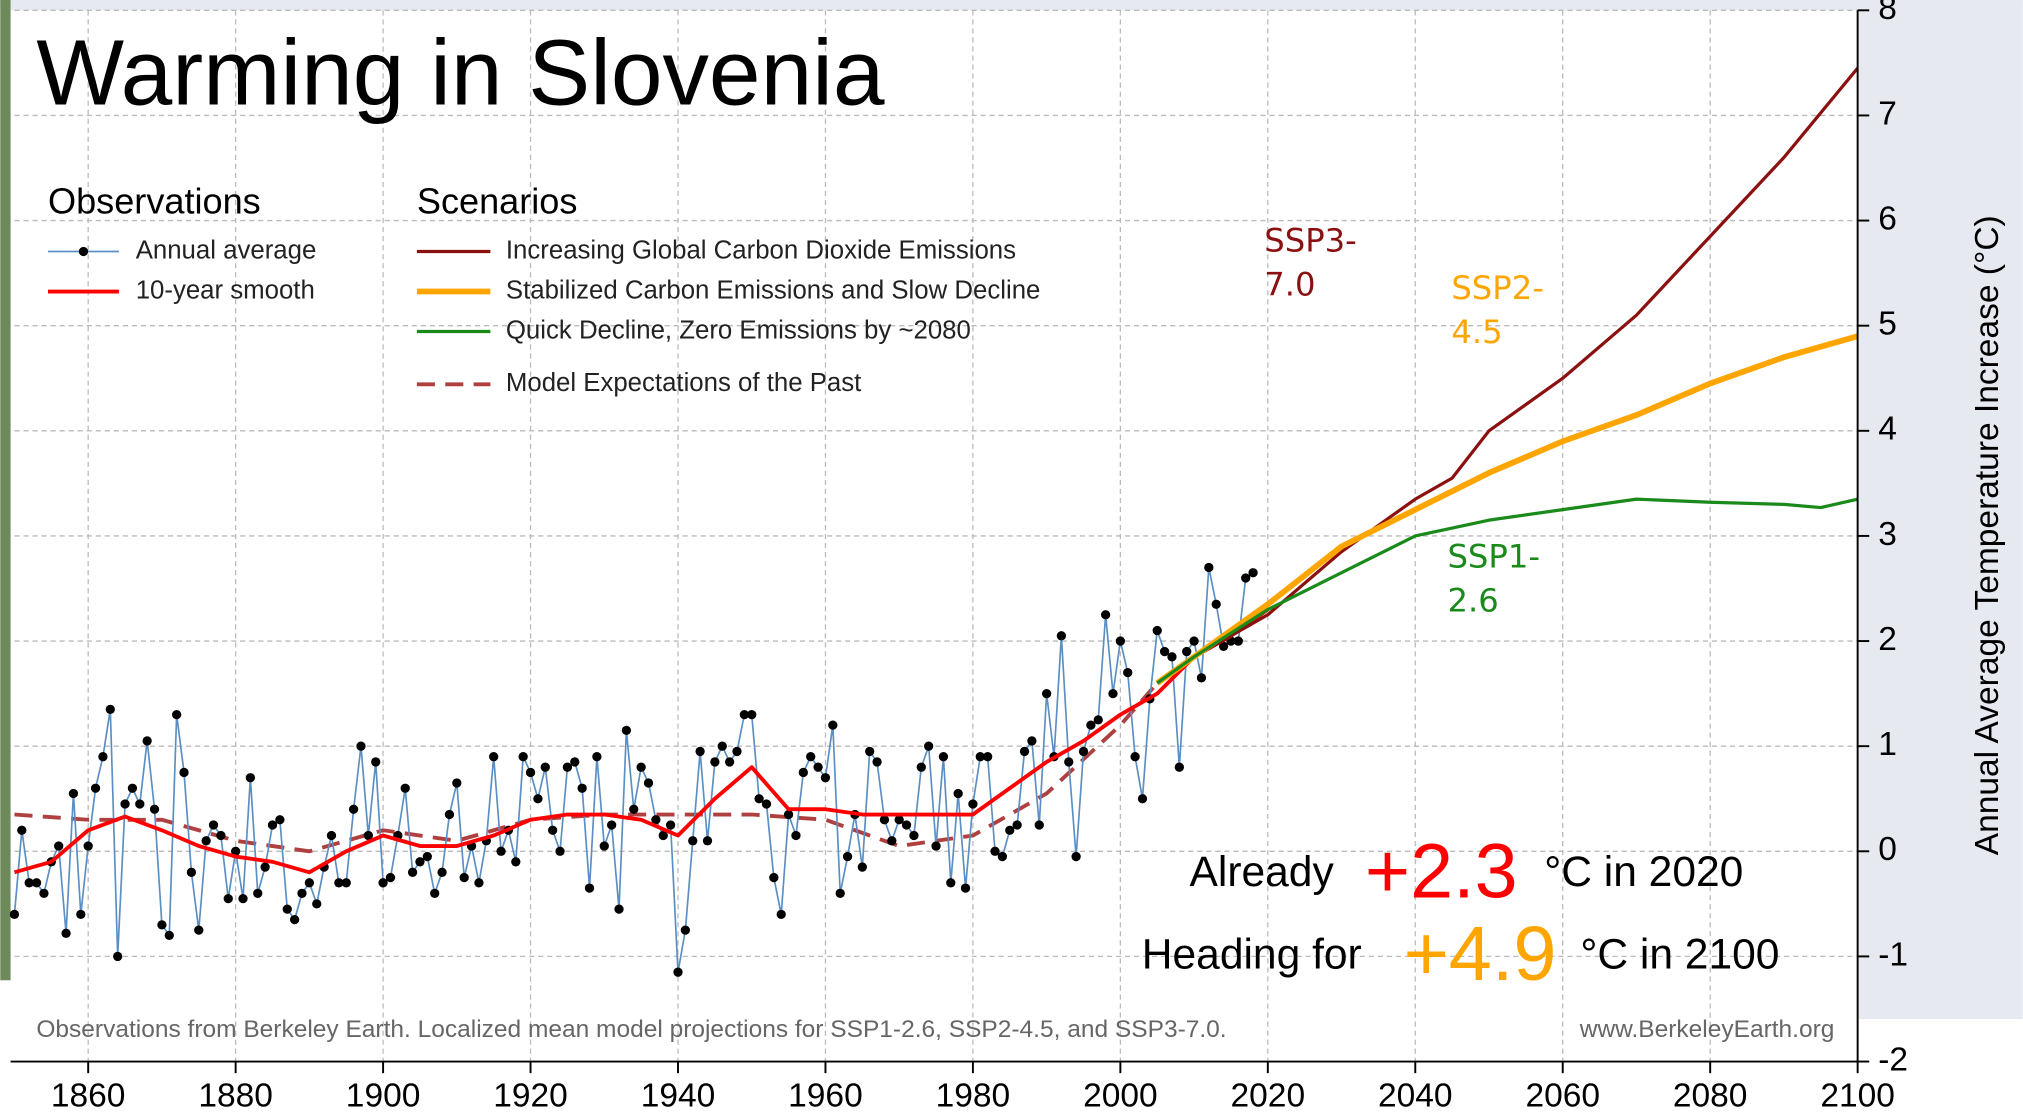 This screenshot has width=2023, height=1117. What do you see at coordinates (1887, 113) in the screenshot?
I see `y-tick-label: 7` at bounding box center [1887, 113].